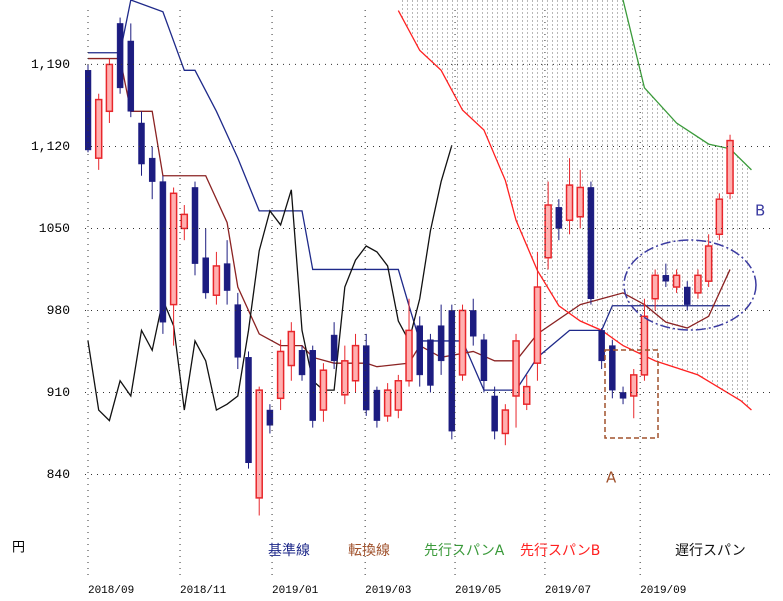  I want to click on legend-label: 基準線, so click(289, 550).